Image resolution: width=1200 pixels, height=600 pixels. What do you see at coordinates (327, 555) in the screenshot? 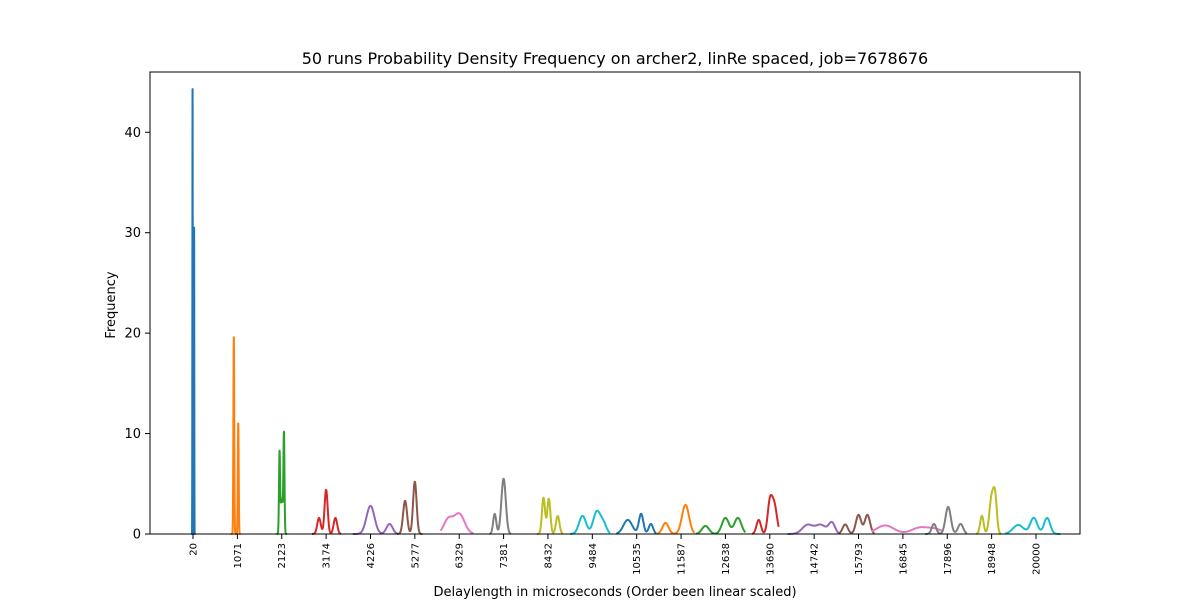
I see `x-tick-label: 3174` at bounding box center [327, 555].